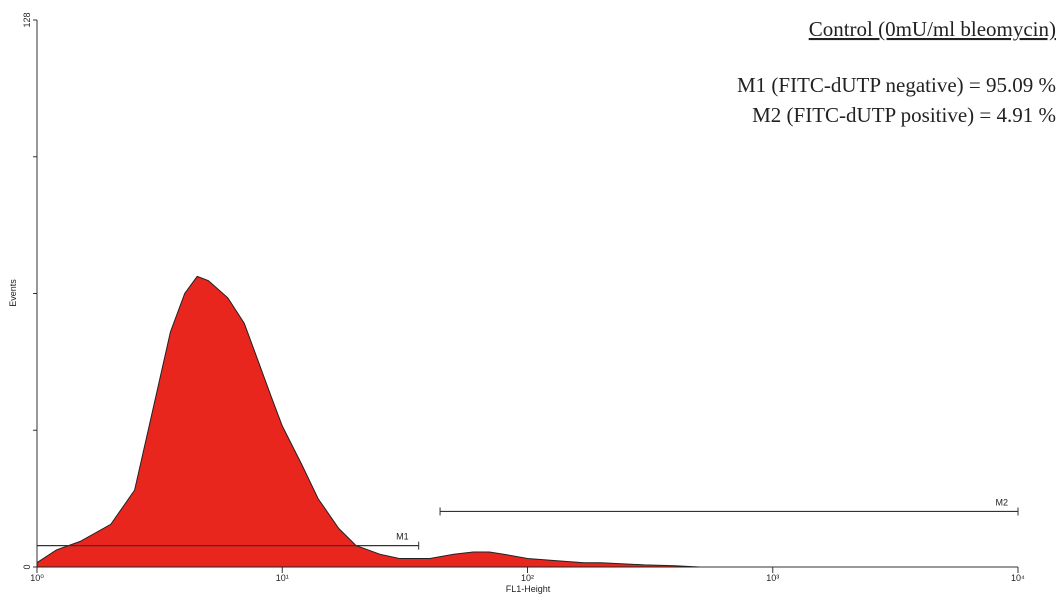  I want to click on x-tick-label: 10¹, so click(282, 578).